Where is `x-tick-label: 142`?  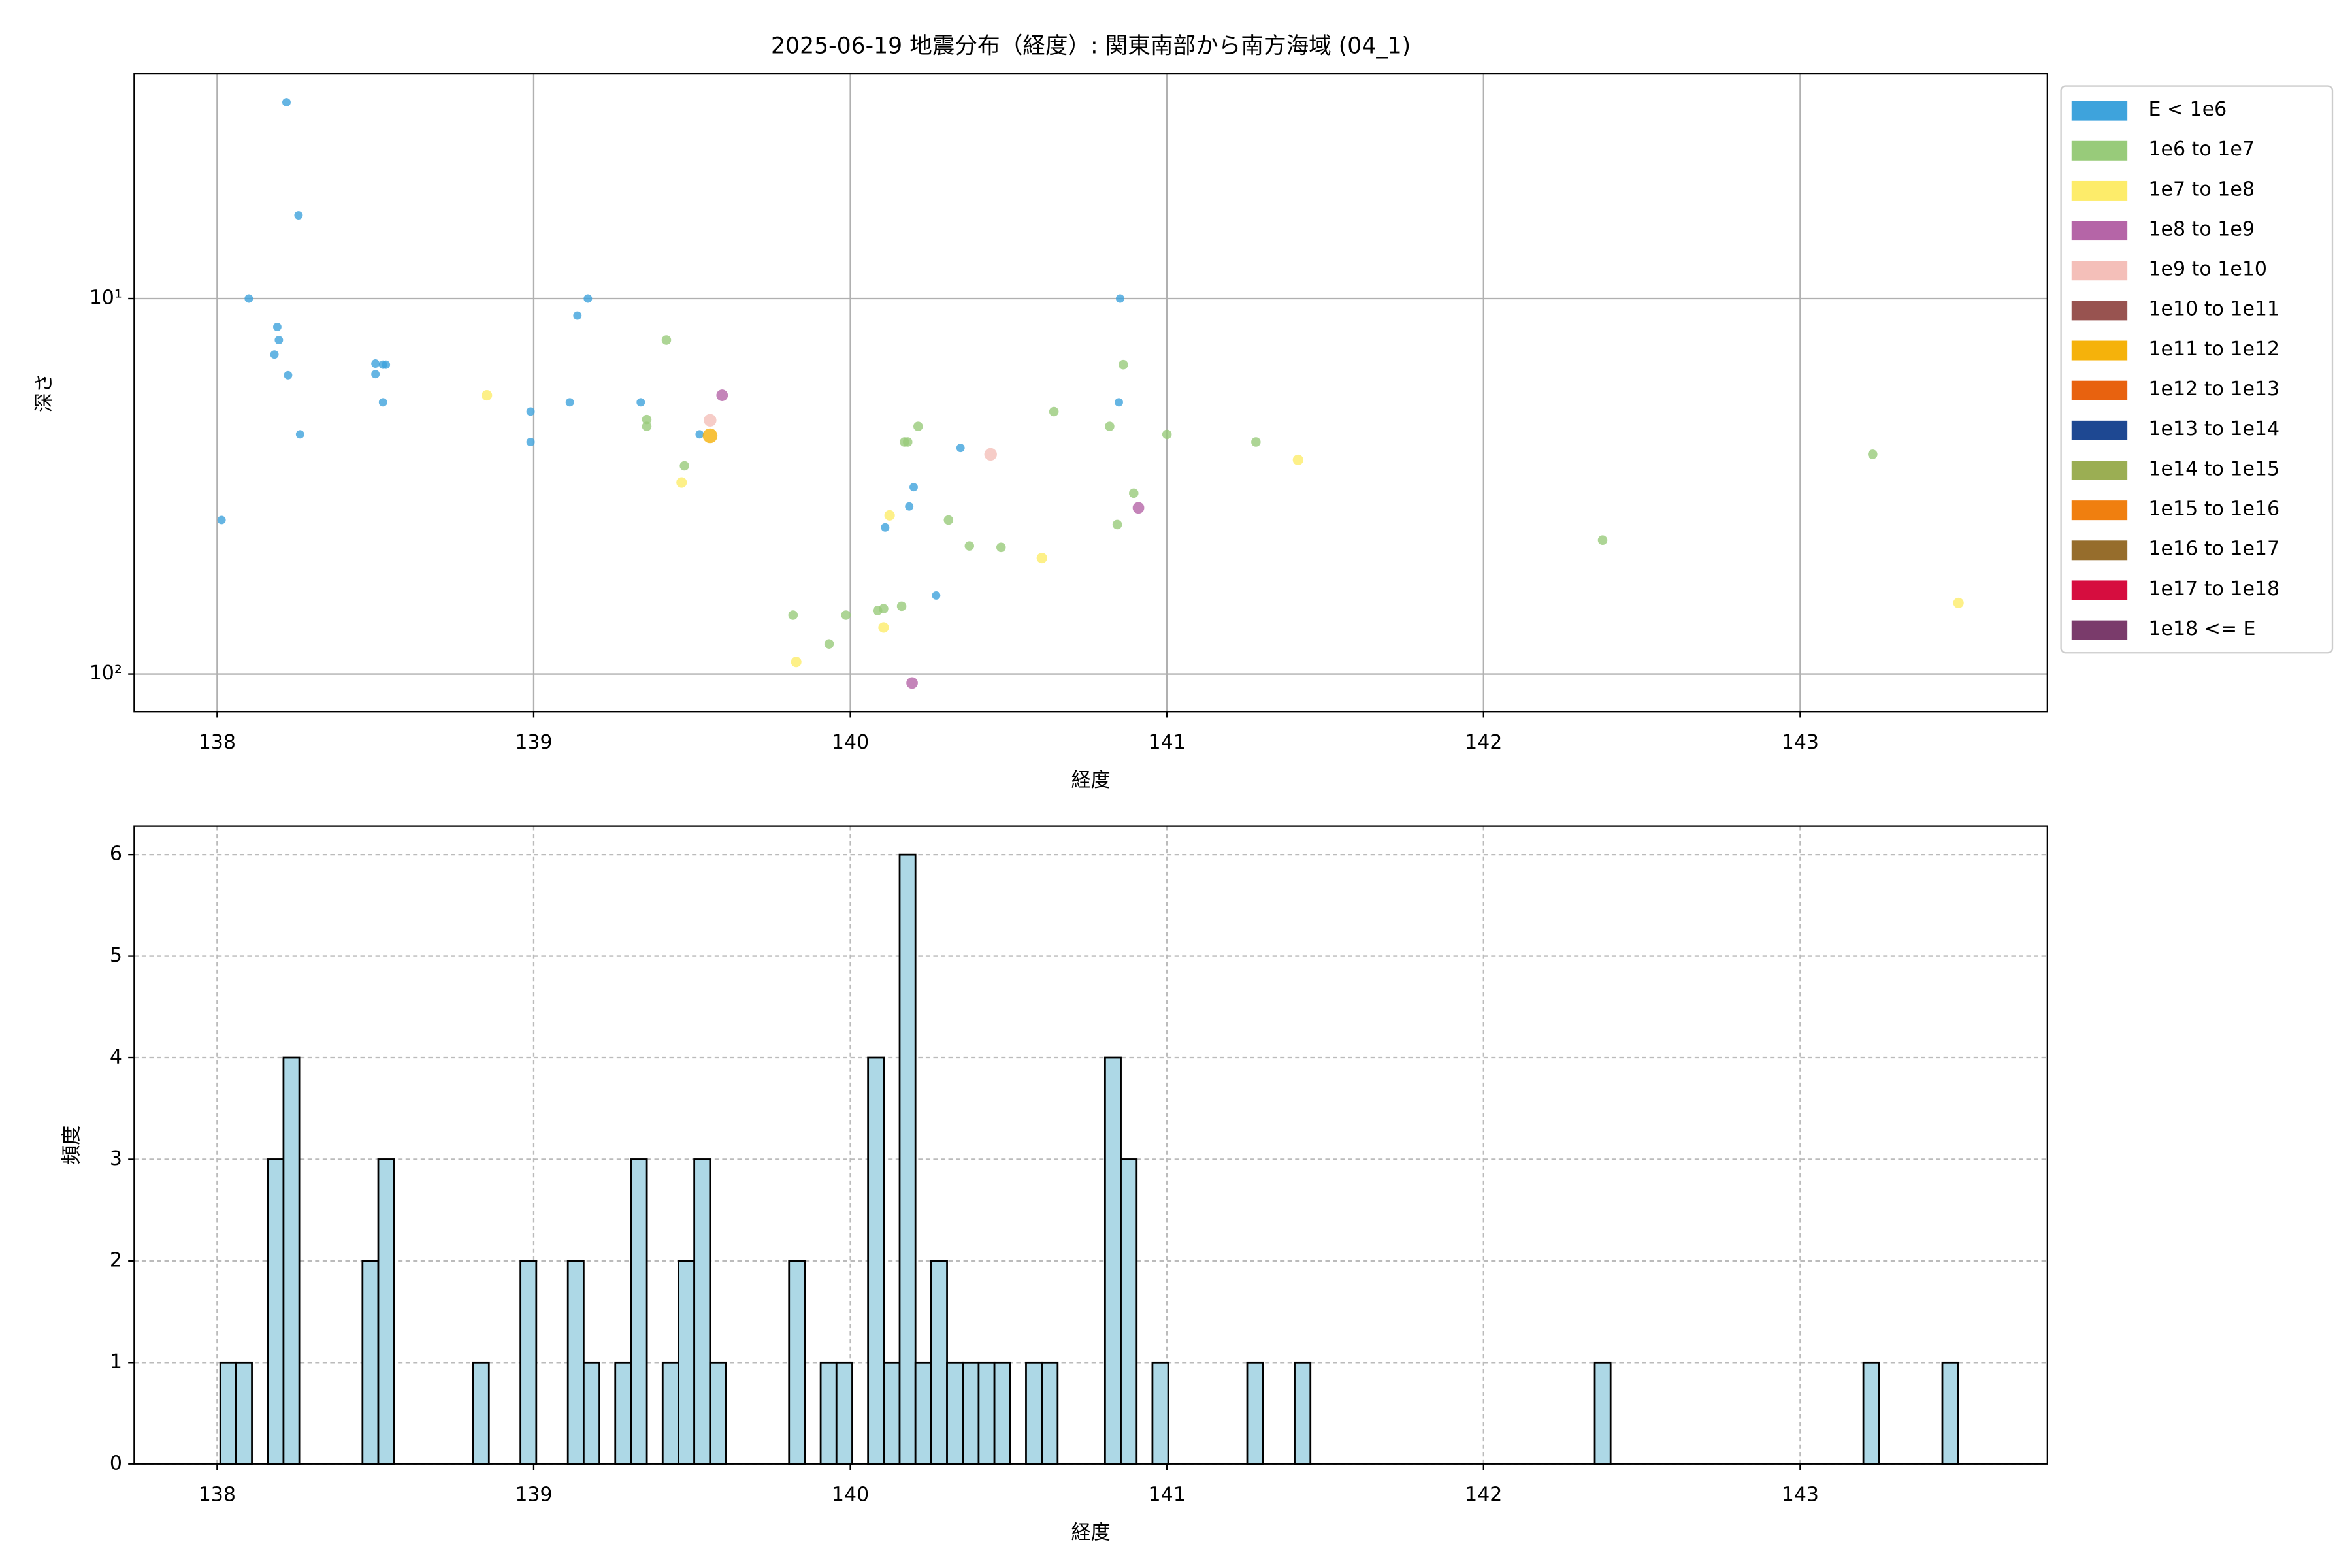 x-tick-label: 142 is located at coordinates (1483, 1495).